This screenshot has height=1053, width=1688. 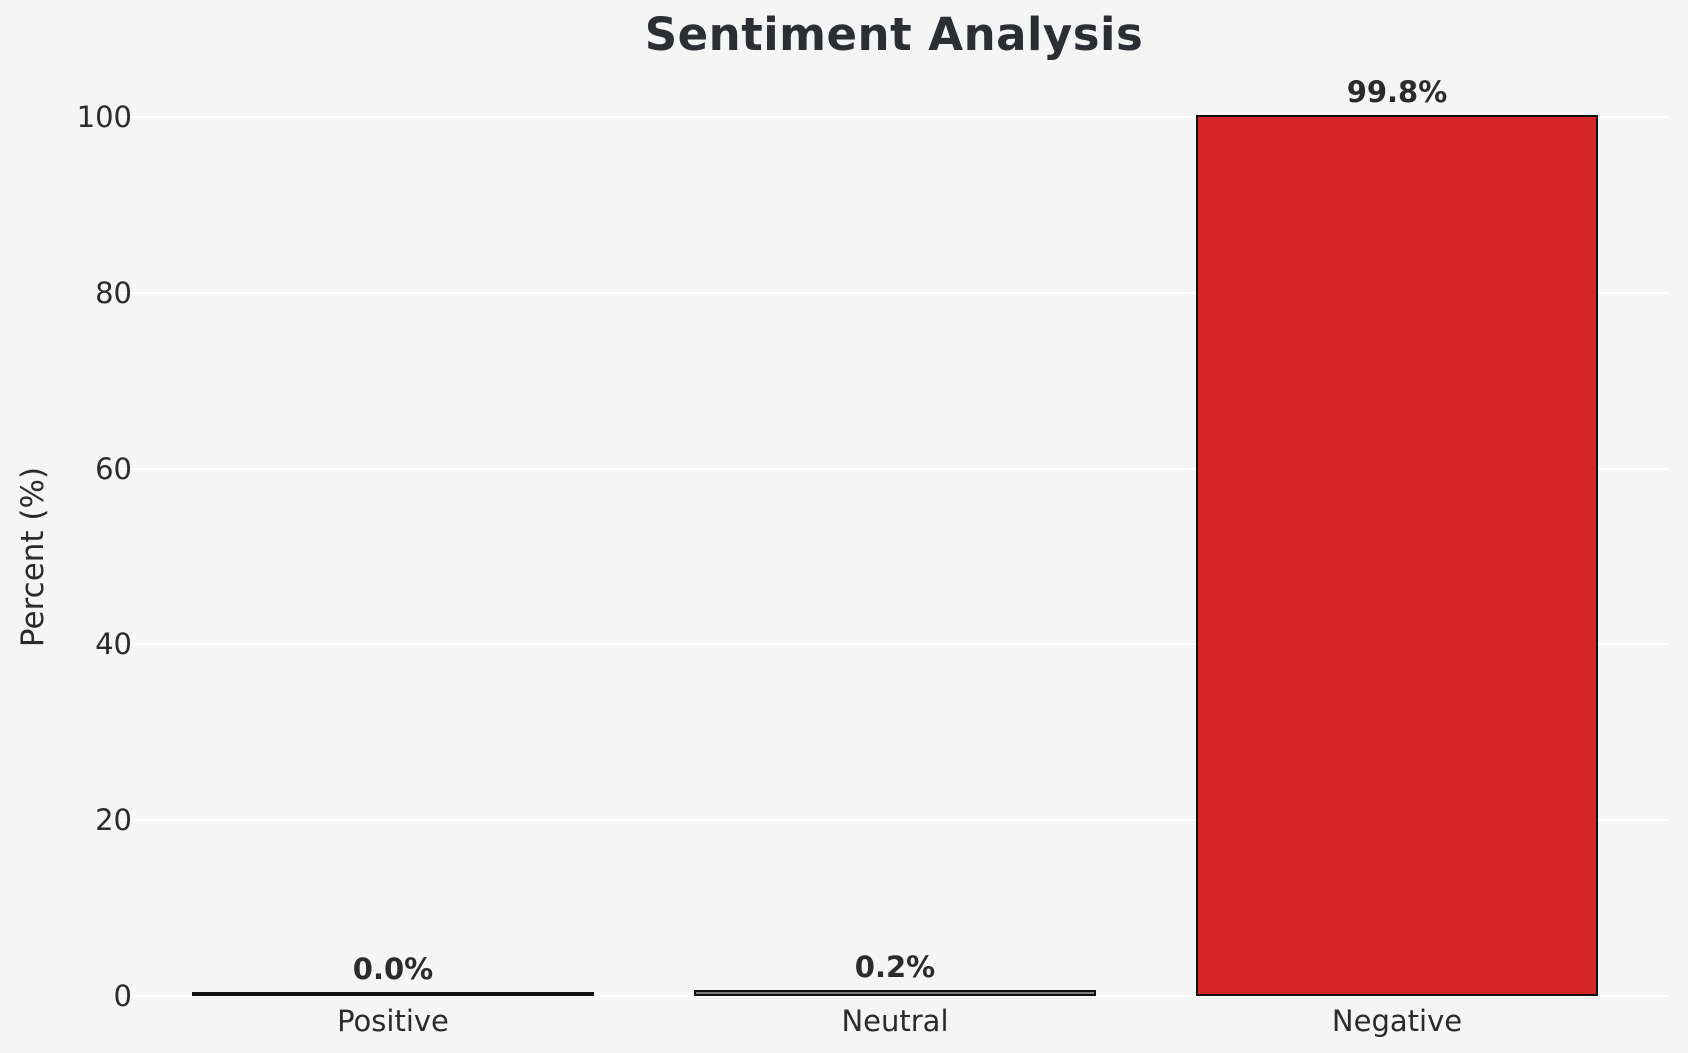 I want to click on y-tick-label: 60, so click(x=113, y=468).